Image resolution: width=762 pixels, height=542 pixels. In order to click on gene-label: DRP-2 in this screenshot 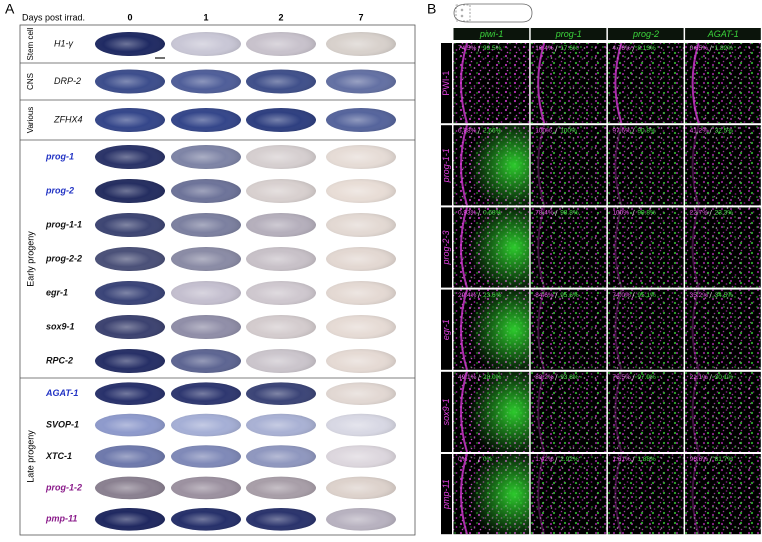, I will do `click(67, 81)`.